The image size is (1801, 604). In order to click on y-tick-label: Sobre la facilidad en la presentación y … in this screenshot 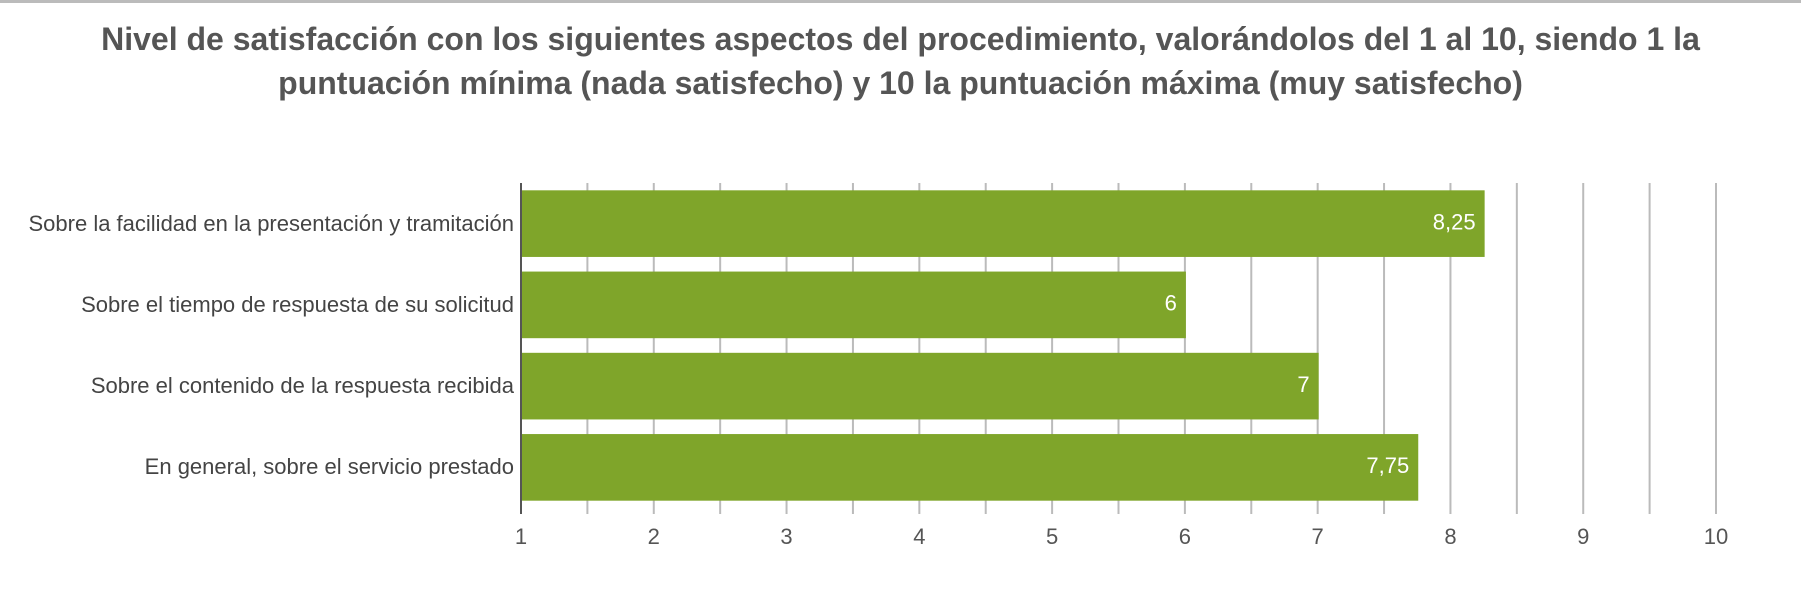, I will do `click(271, 223)`.